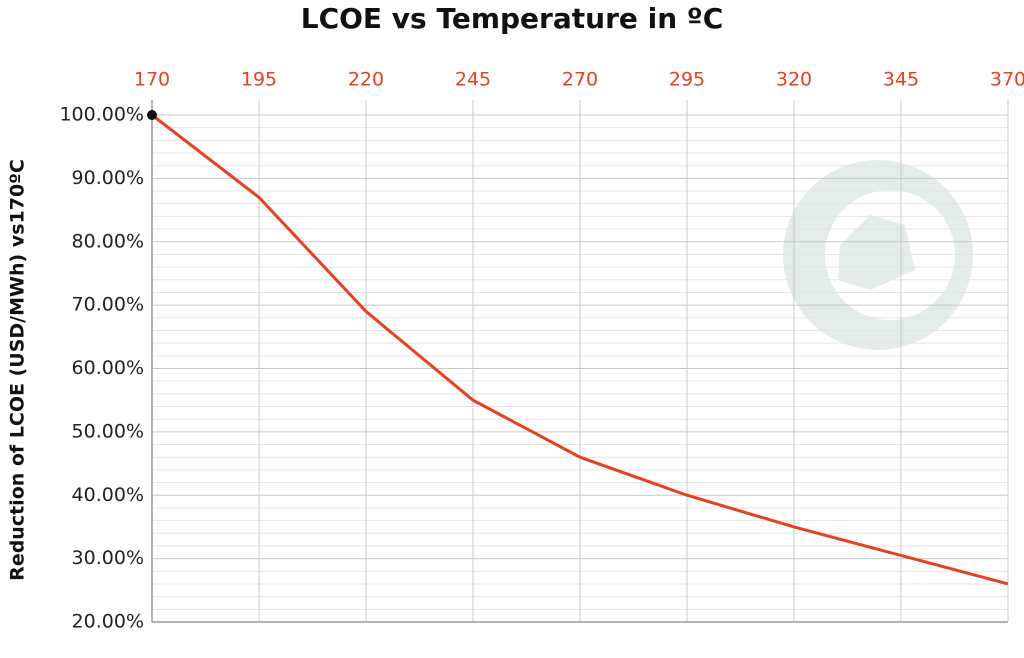  Describe the element at coordinates (366, 80) in the screenshot. I see `x-tick-label: 220` at that location.